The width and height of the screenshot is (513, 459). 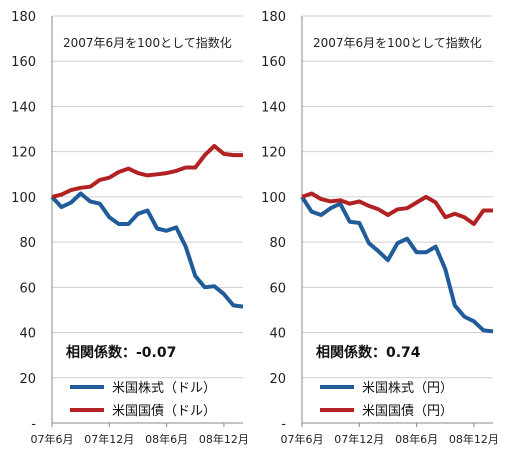 What do you see at coordinates (164, 411) in the screenshot?
I see `legend-label: 米国国債（ドル）` at bounding box center [164, 411].